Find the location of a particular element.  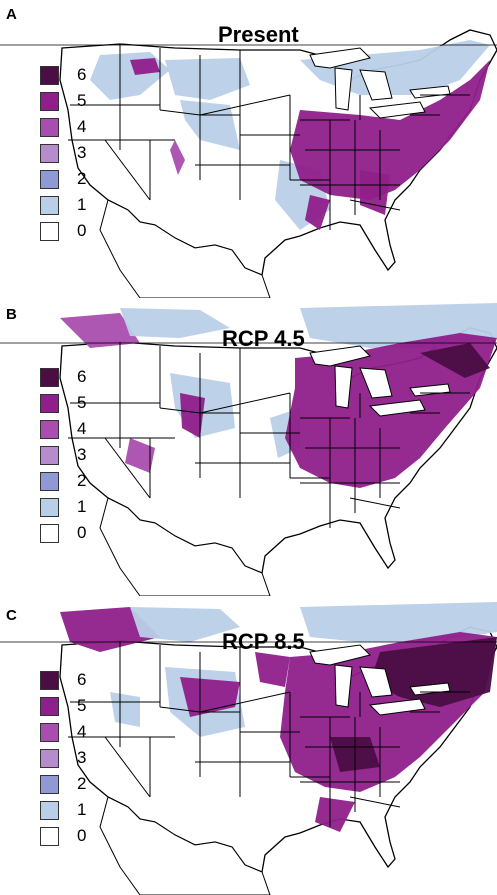

panel-letter: C is located at coordinates (11, 615).